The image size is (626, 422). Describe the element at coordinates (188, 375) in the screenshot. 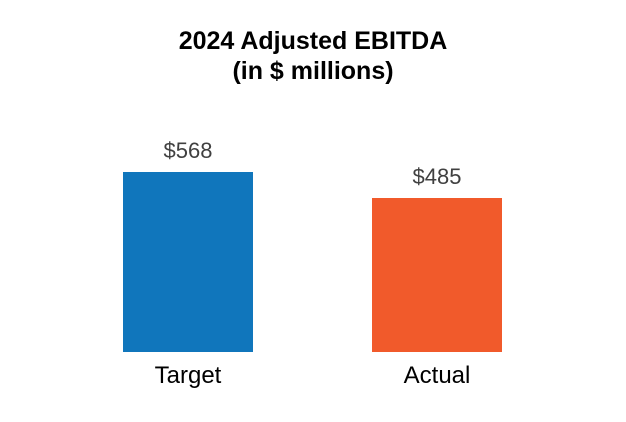

I see `category-label-target: Target` at that location.